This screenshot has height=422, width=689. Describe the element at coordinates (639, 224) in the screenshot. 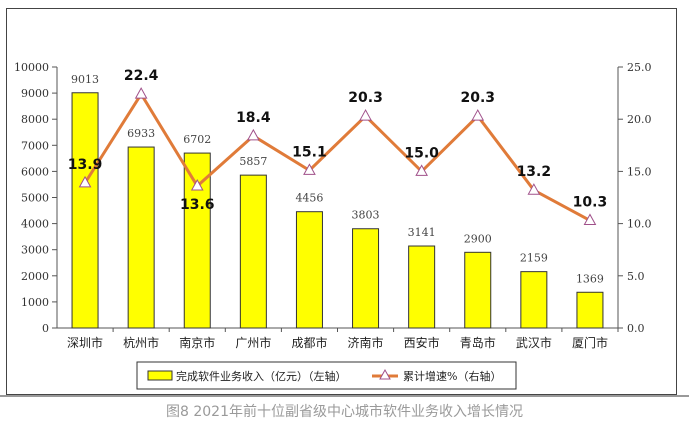

I see `right-tick-label: 10.0` at that location.